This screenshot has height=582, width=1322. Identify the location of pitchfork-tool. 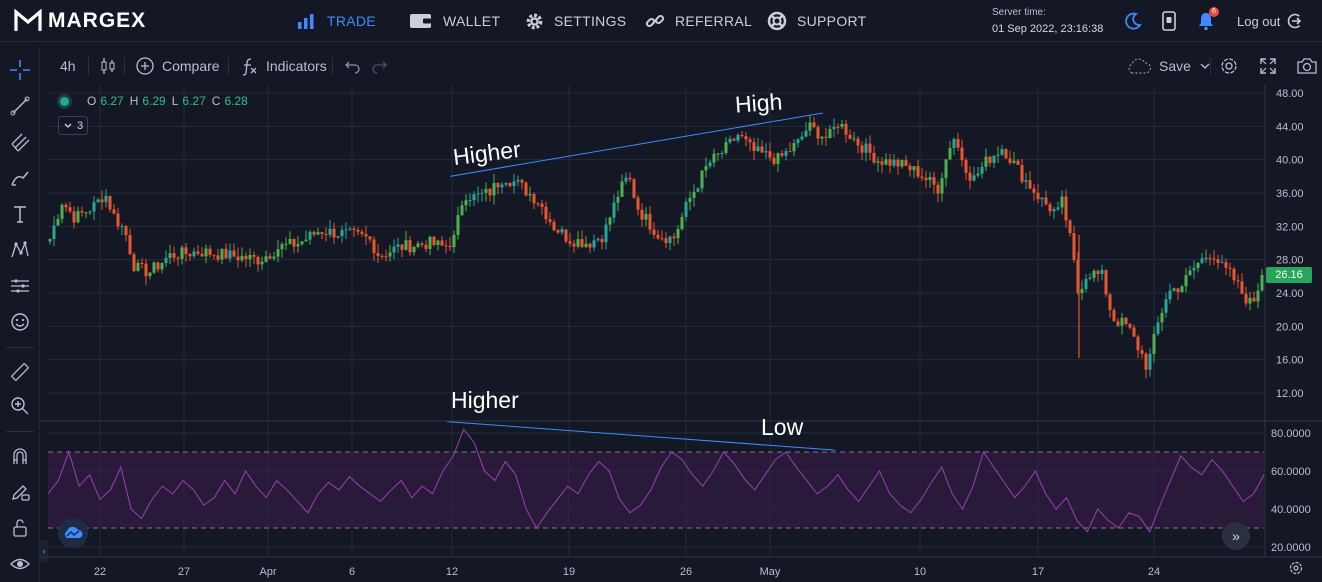
(20, 142).